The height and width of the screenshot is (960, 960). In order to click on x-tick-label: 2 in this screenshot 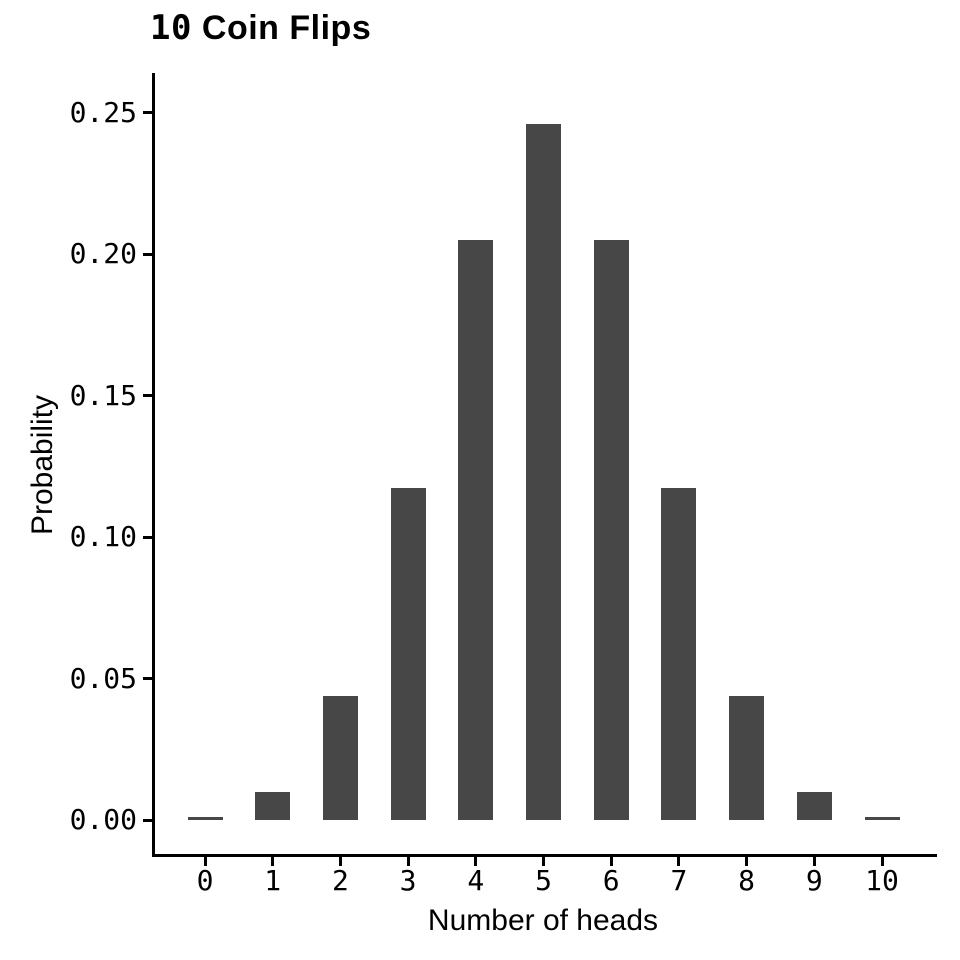, I will do `click(340, 880)`.